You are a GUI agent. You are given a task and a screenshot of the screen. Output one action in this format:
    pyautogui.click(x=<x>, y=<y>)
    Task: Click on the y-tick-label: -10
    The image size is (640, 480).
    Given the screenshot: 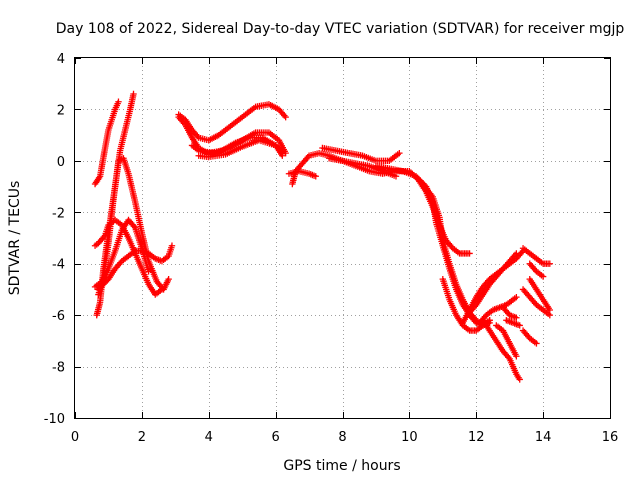 What is the action you would take?
    pyautogui.click(x=54, y=419)
    